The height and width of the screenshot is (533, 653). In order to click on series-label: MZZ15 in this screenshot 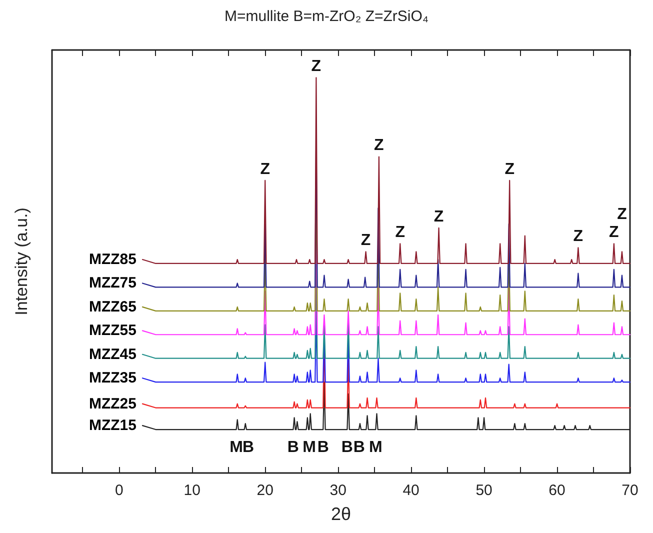, I will do `click(112, 425)`.